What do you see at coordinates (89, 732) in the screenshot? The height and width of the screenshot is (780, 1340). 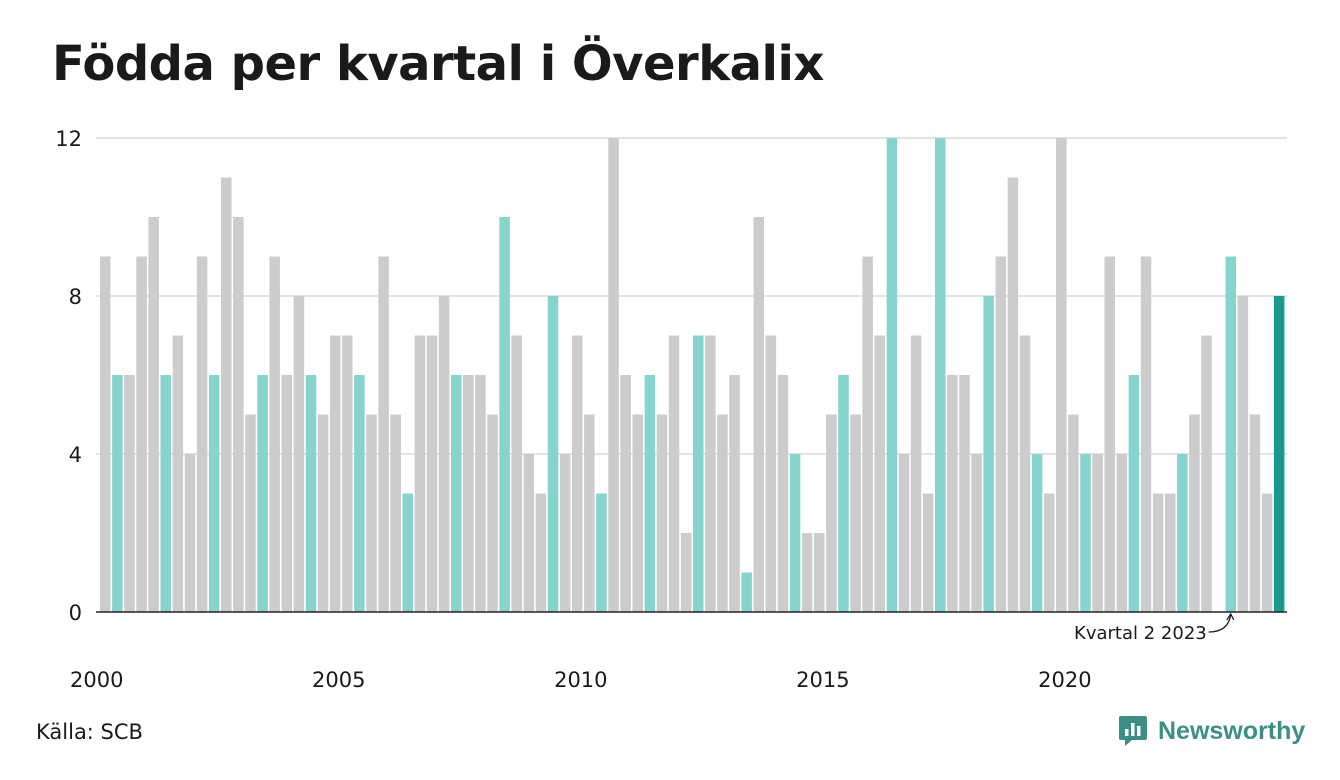 I see `source-note: Källa: SCB` at bounding box center [89, 732].